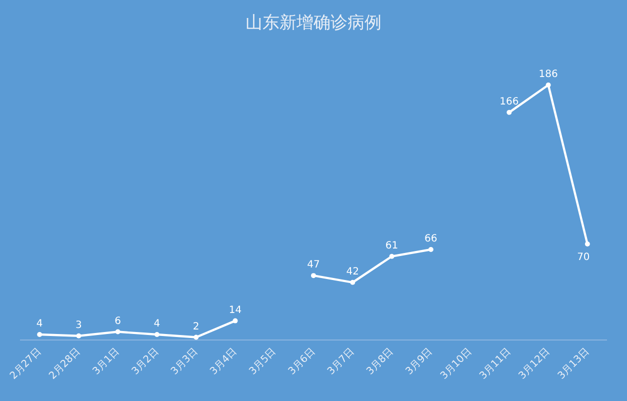  What do you see at coordinates (534, 364) in the screenshot?
I see `x-tick-label: 3月12日` at bounding box center [534, 364].